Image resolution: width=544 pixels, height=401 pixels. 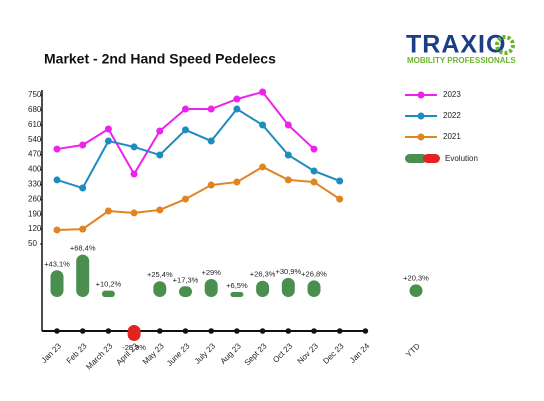 What do you see at coordinates (160, 59) in the screenshot?
I see `chart-title: Market - 2nd Hand Speed Pedelecs` at bounding box center [160, 59].